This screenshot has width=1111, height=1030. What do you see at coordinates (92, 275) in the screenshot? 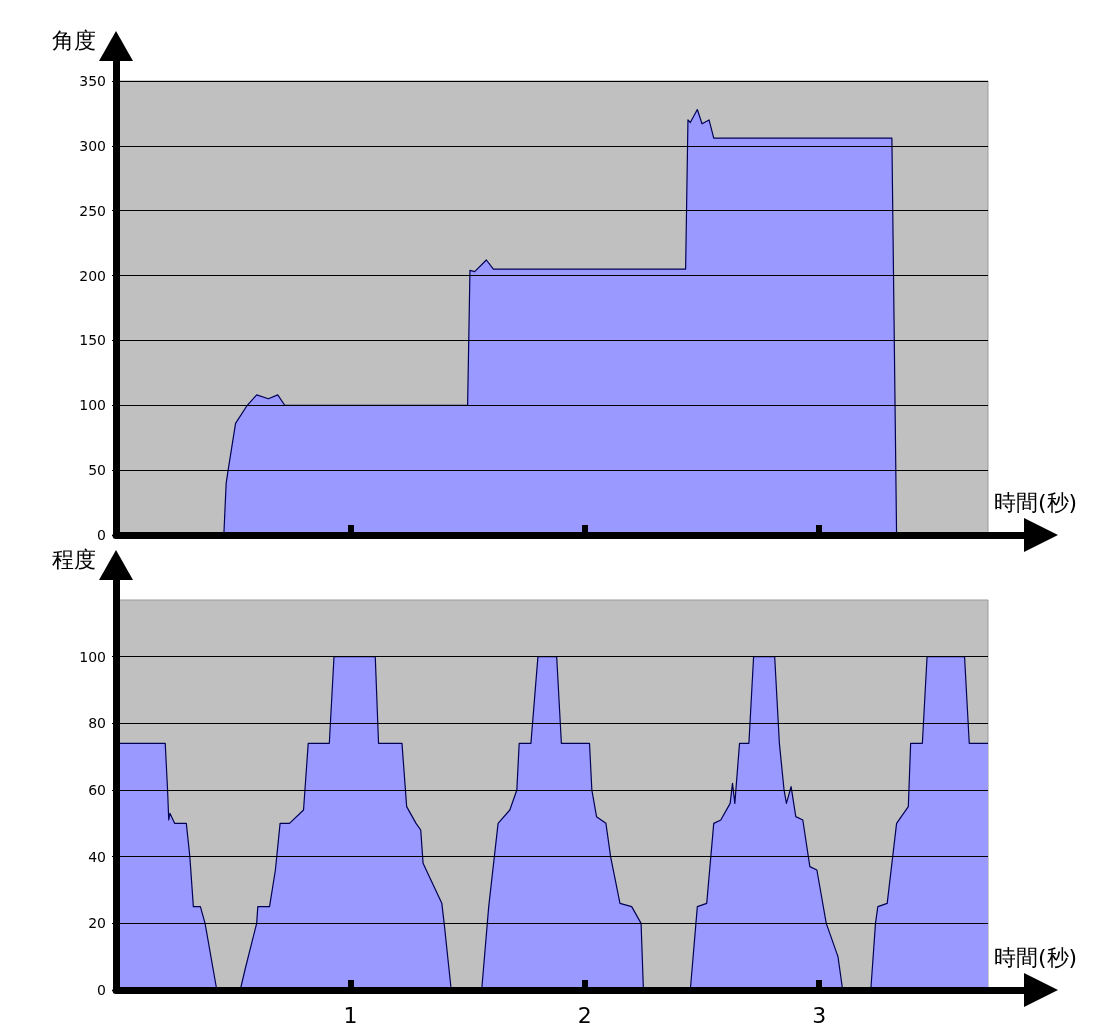
I see `y-tick-label: 200` at bounding box center [92, 275].